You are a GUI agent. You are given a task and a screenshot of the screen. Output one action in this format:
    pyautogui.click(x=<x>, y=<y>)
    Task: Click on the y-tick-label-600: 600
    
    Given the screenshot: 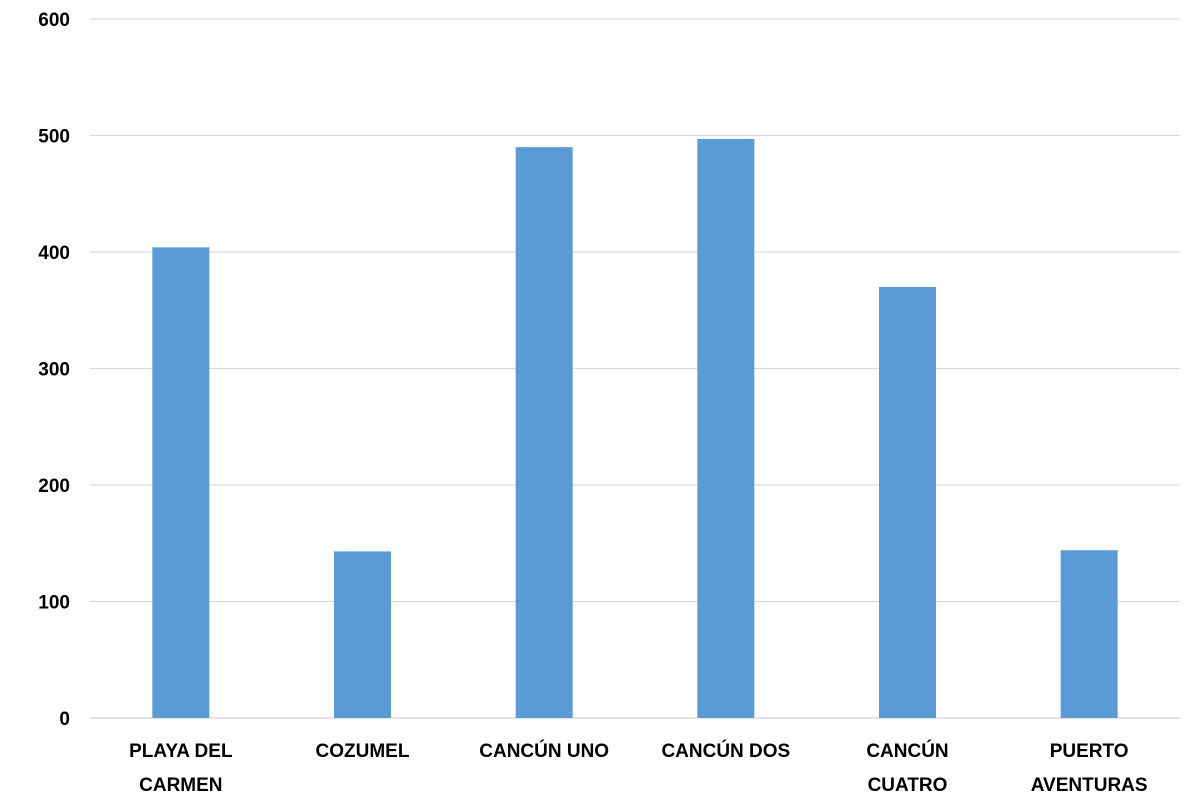 What is the action you would take?
    pyautogui.click(x=54, y=20)
    